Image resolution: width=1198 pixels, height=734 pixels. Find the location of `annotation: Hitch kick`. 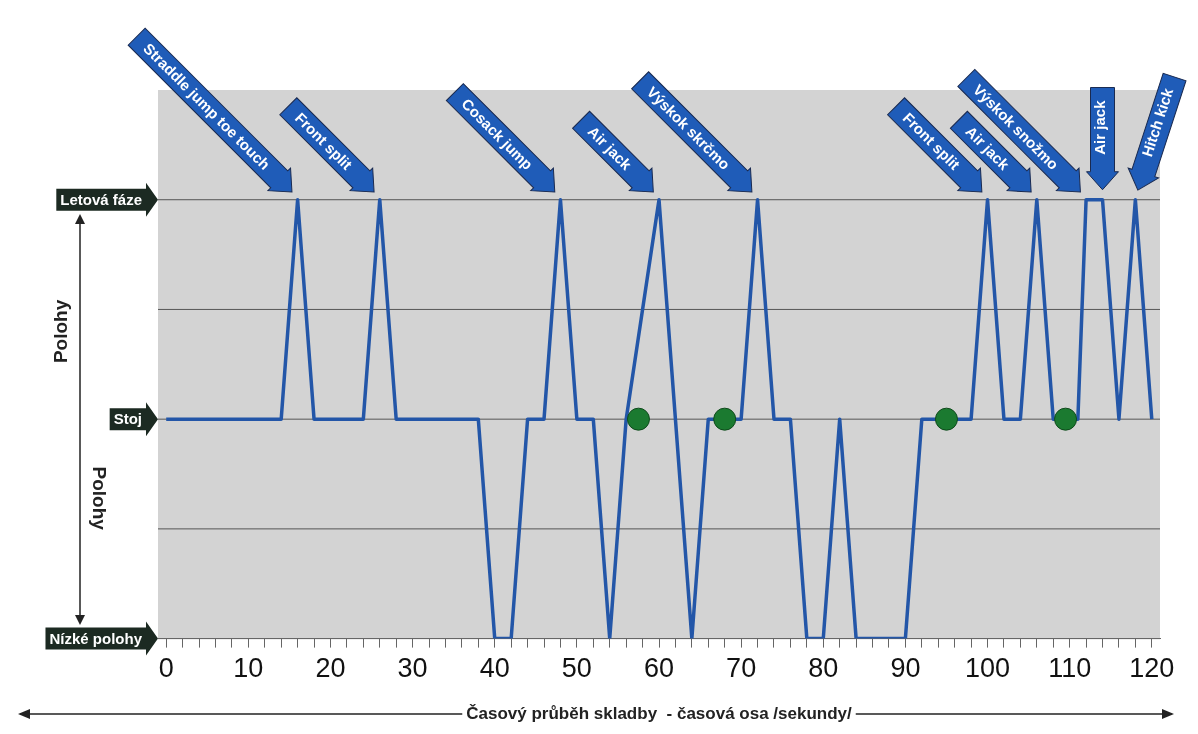

annotation: Hitch kick is located at coordinates (1157, 122).